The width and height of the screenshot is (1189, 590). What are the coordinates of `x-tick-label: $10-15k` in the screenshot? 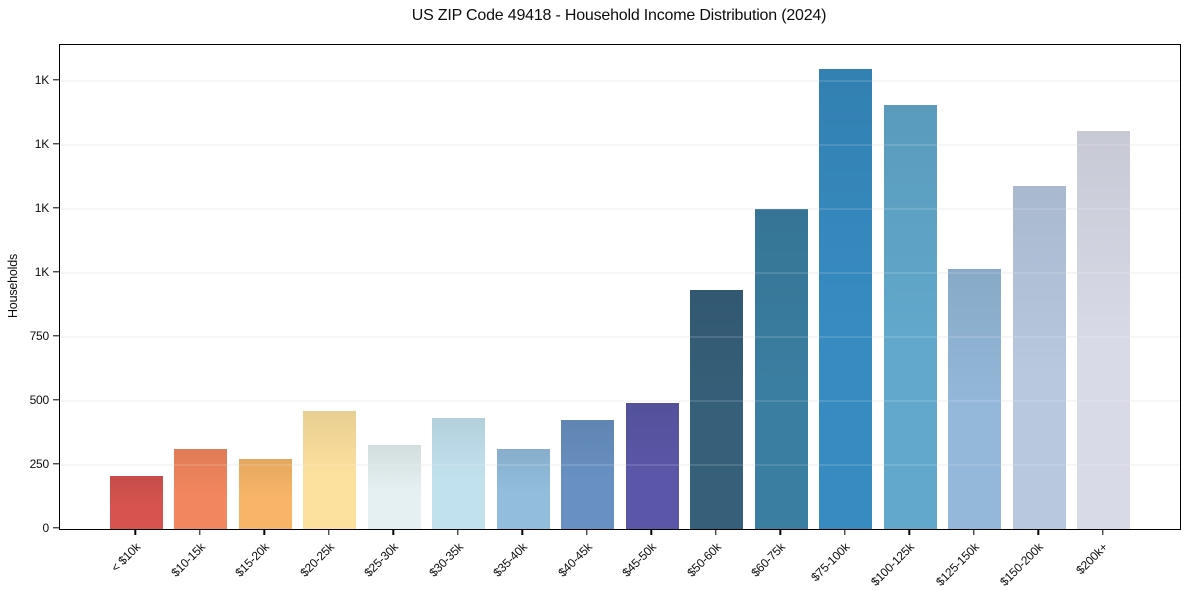 It's located at (188, 560).